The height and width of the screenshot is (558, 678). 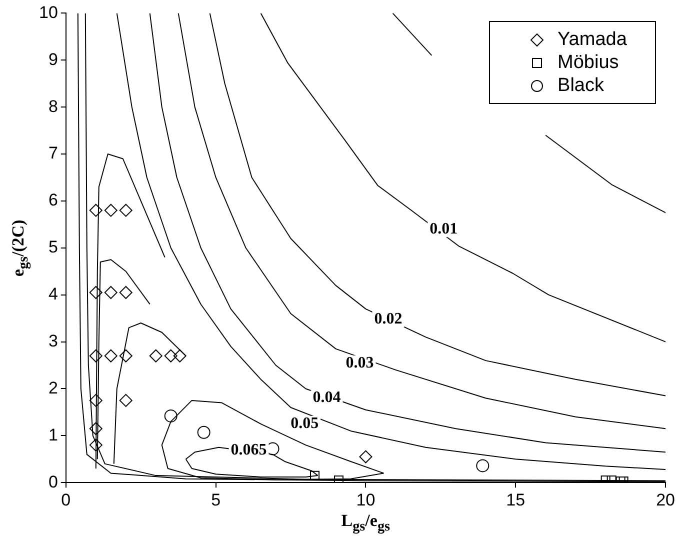 What do you see at coordinates (53, 106) in the screenshot?
I see `y-tick-label: 8` at bounding box center [53, 106].